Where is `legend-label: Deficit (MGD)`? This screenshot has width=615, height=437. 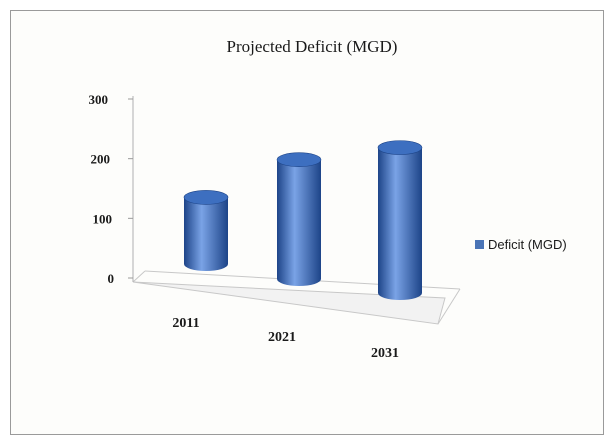 legend-label: Deficit (MGD) is located at coordinates (527, 244).